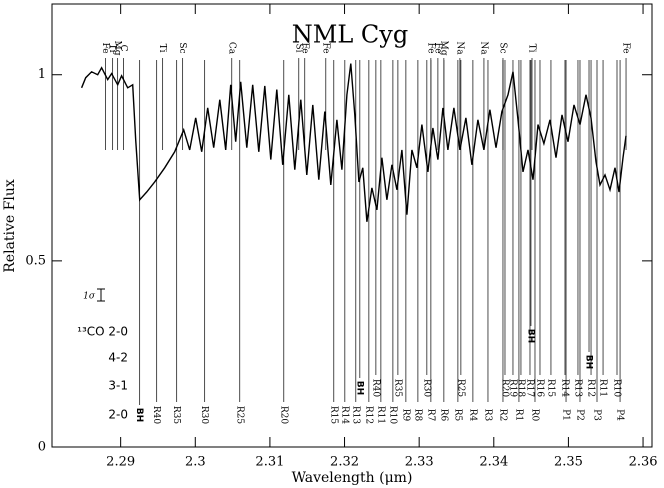  Describe the element at coordinates (419, 462) in the screenshot. I see `x-tick-label: 2.33` at that location.